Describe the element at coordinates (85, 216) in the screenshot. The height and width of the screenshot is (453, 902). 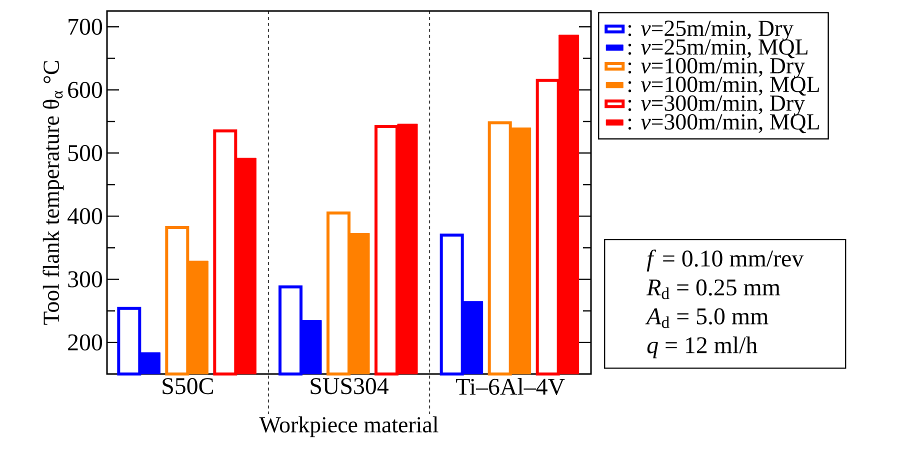
I see `y-tick-label: 400` at that location.